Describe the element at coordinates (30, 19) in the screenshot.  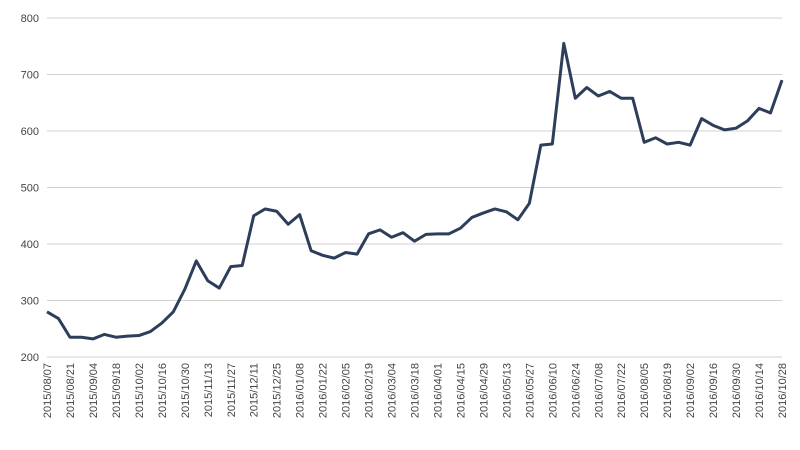
I see `y-tick-label: 800` at that location.